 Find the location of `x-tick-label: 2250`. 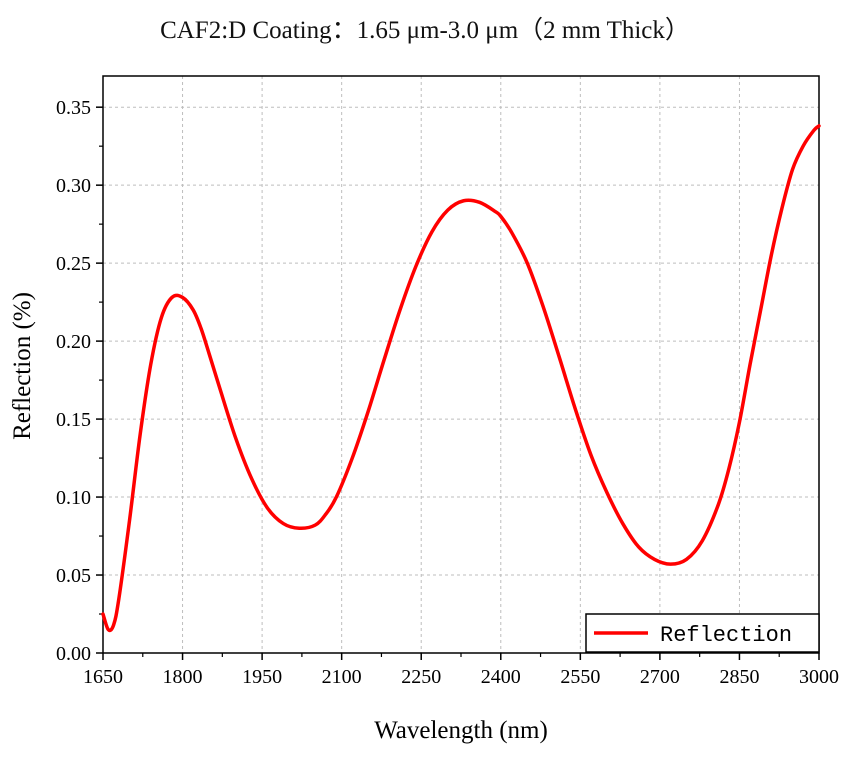

x-tick-label: 2250 is located at coordinates (421, 677).